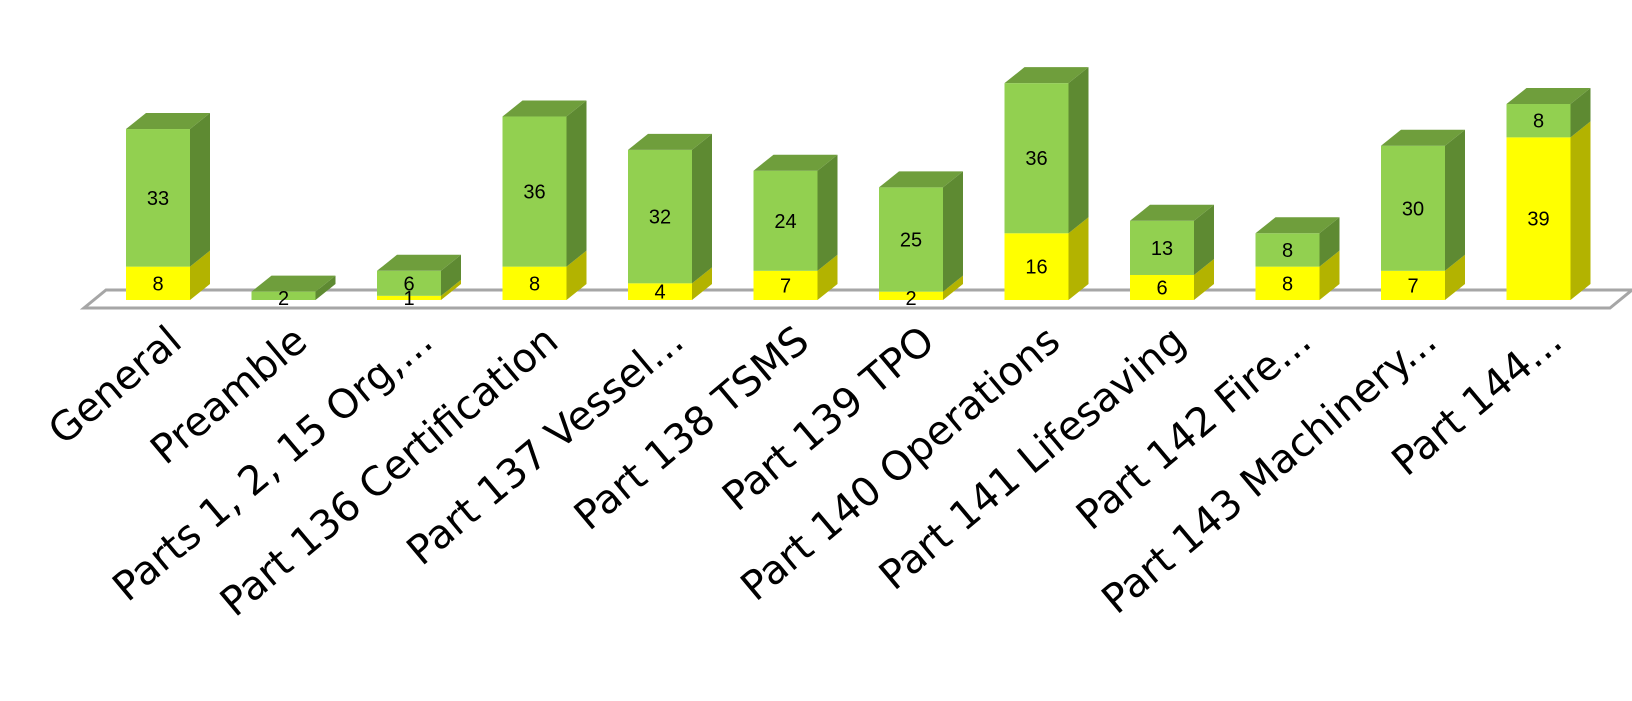 The height and width of the screenshot is (701, 1632). I want to click on floor-plane, so click(855, 299).